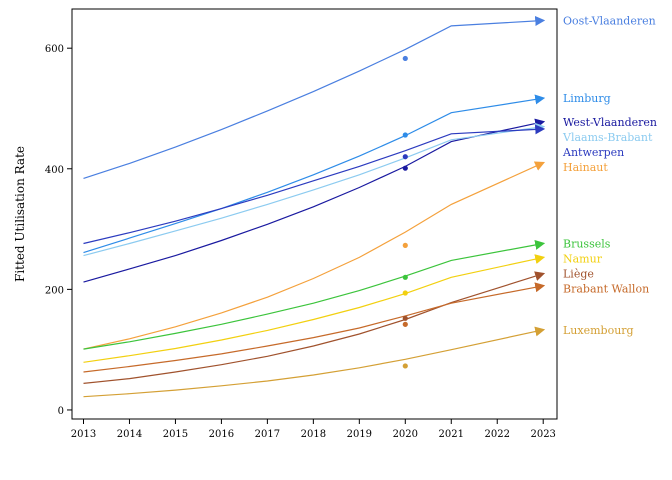  I want to click on series-label-4: Antwerpen, so click(593, 152).